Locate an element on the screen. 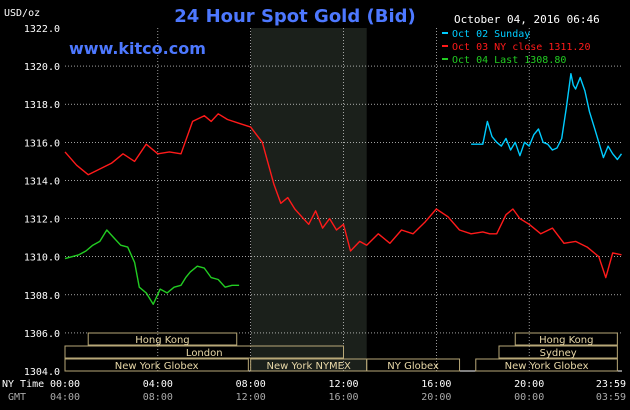 The height and width of the screenshot is (410, 630). y-tick-label: 1322.0 is located at coordinates (42, 29).